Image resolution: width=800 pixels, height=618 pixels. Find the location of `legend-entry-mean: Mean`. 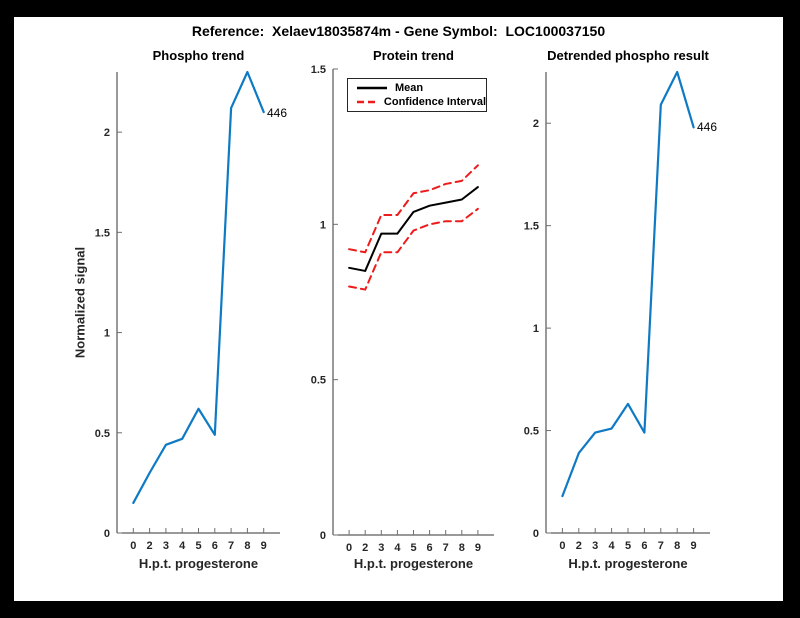

legend-entry-mean: Mean is located at coordinates (421, 88).